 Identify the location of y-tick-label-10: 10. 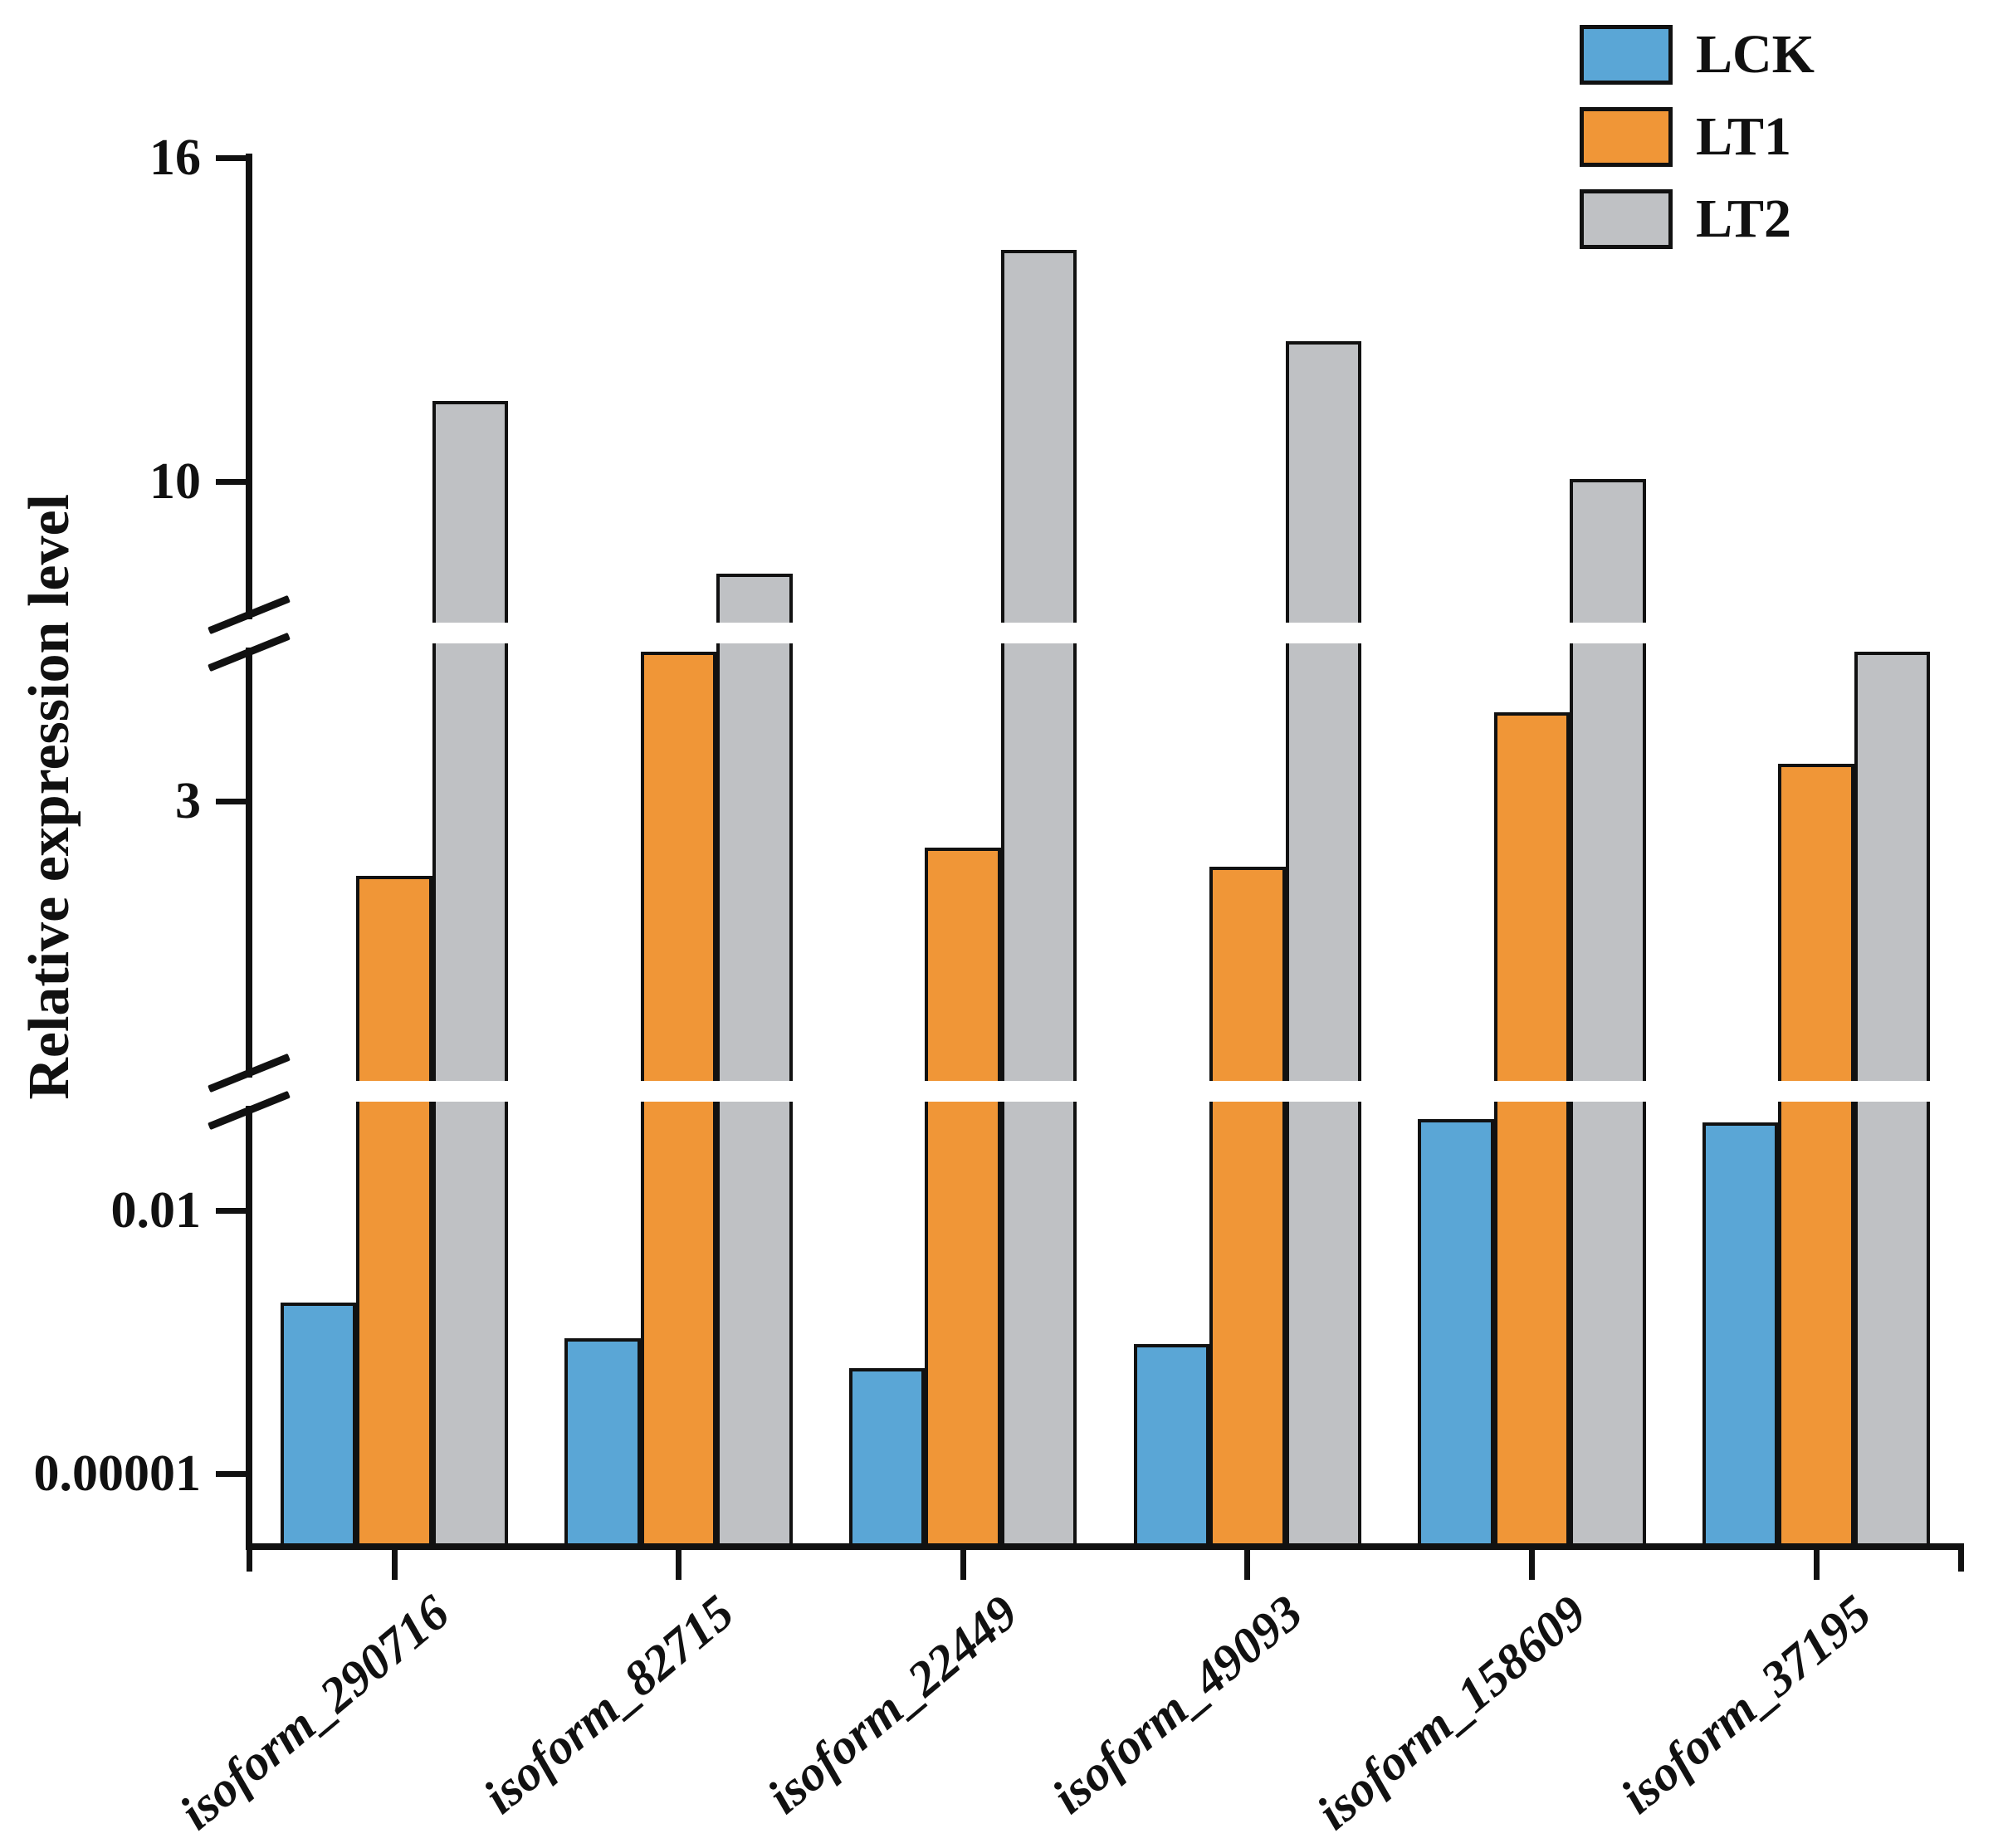
(175, 482).